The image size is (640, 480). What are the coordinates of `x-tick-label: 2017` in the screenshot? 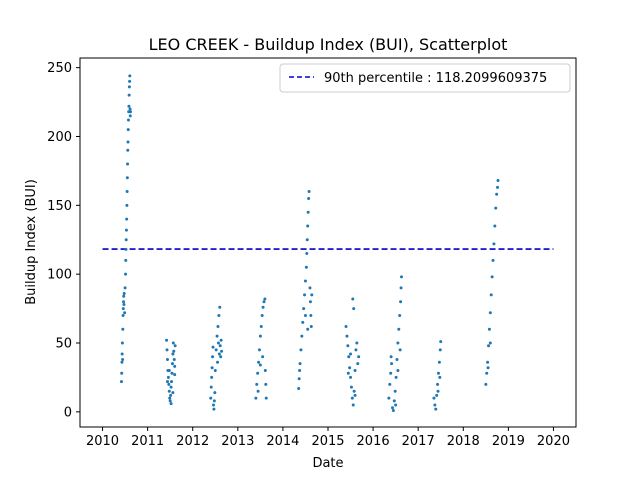 It's located at (418, 441).